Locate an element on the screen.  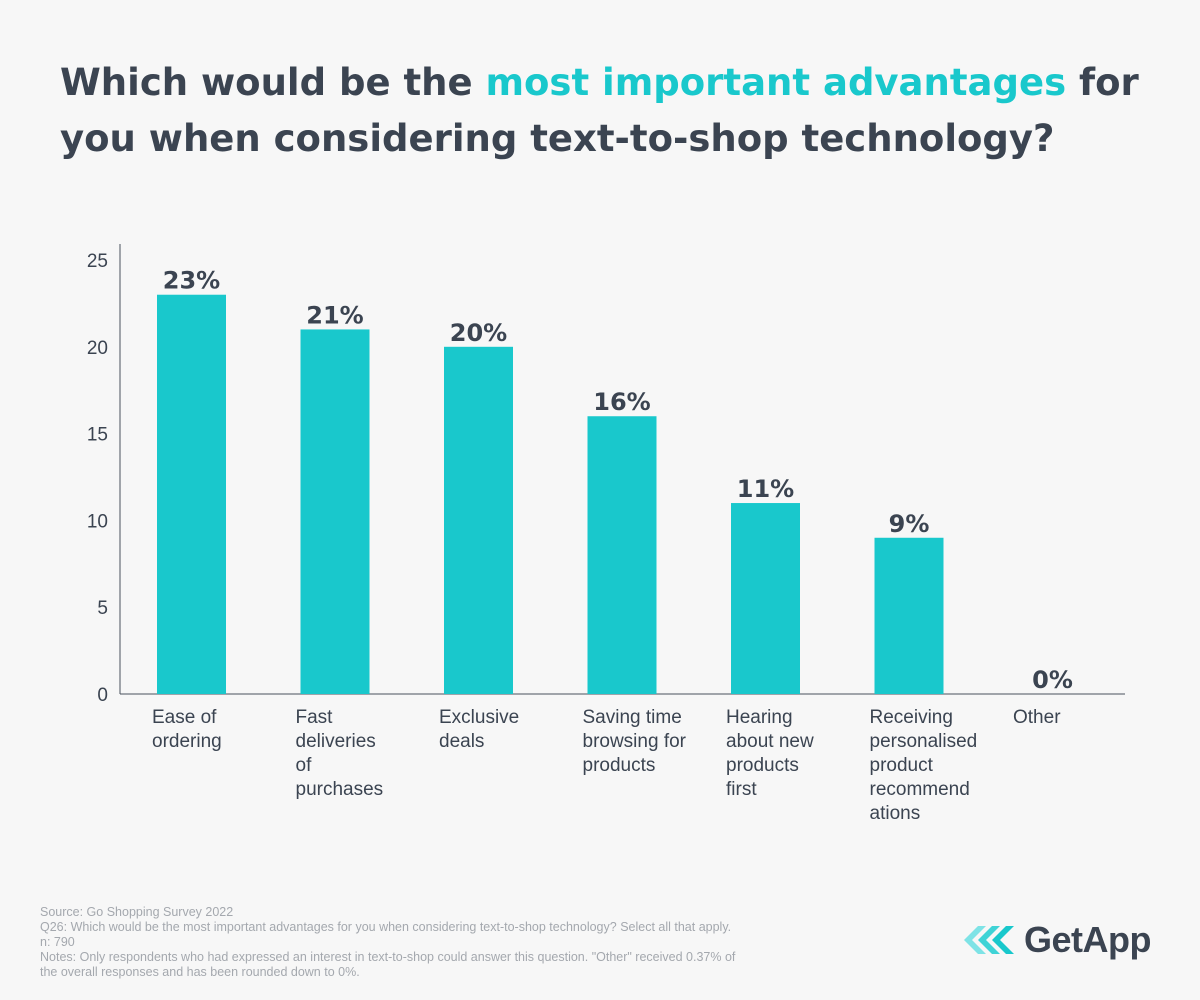
x-tick-label: product is located at coordinates (902, 765).